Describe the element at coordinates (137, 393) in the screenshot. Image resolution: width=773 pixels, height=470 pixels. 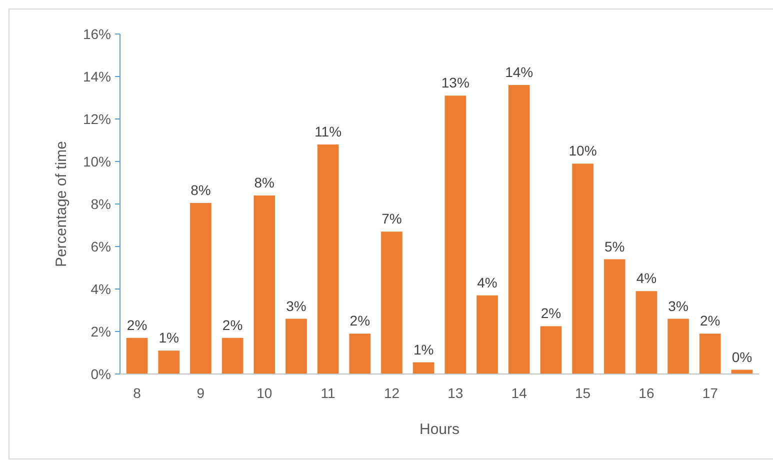
I see `x-tick-label: 8` at that location.